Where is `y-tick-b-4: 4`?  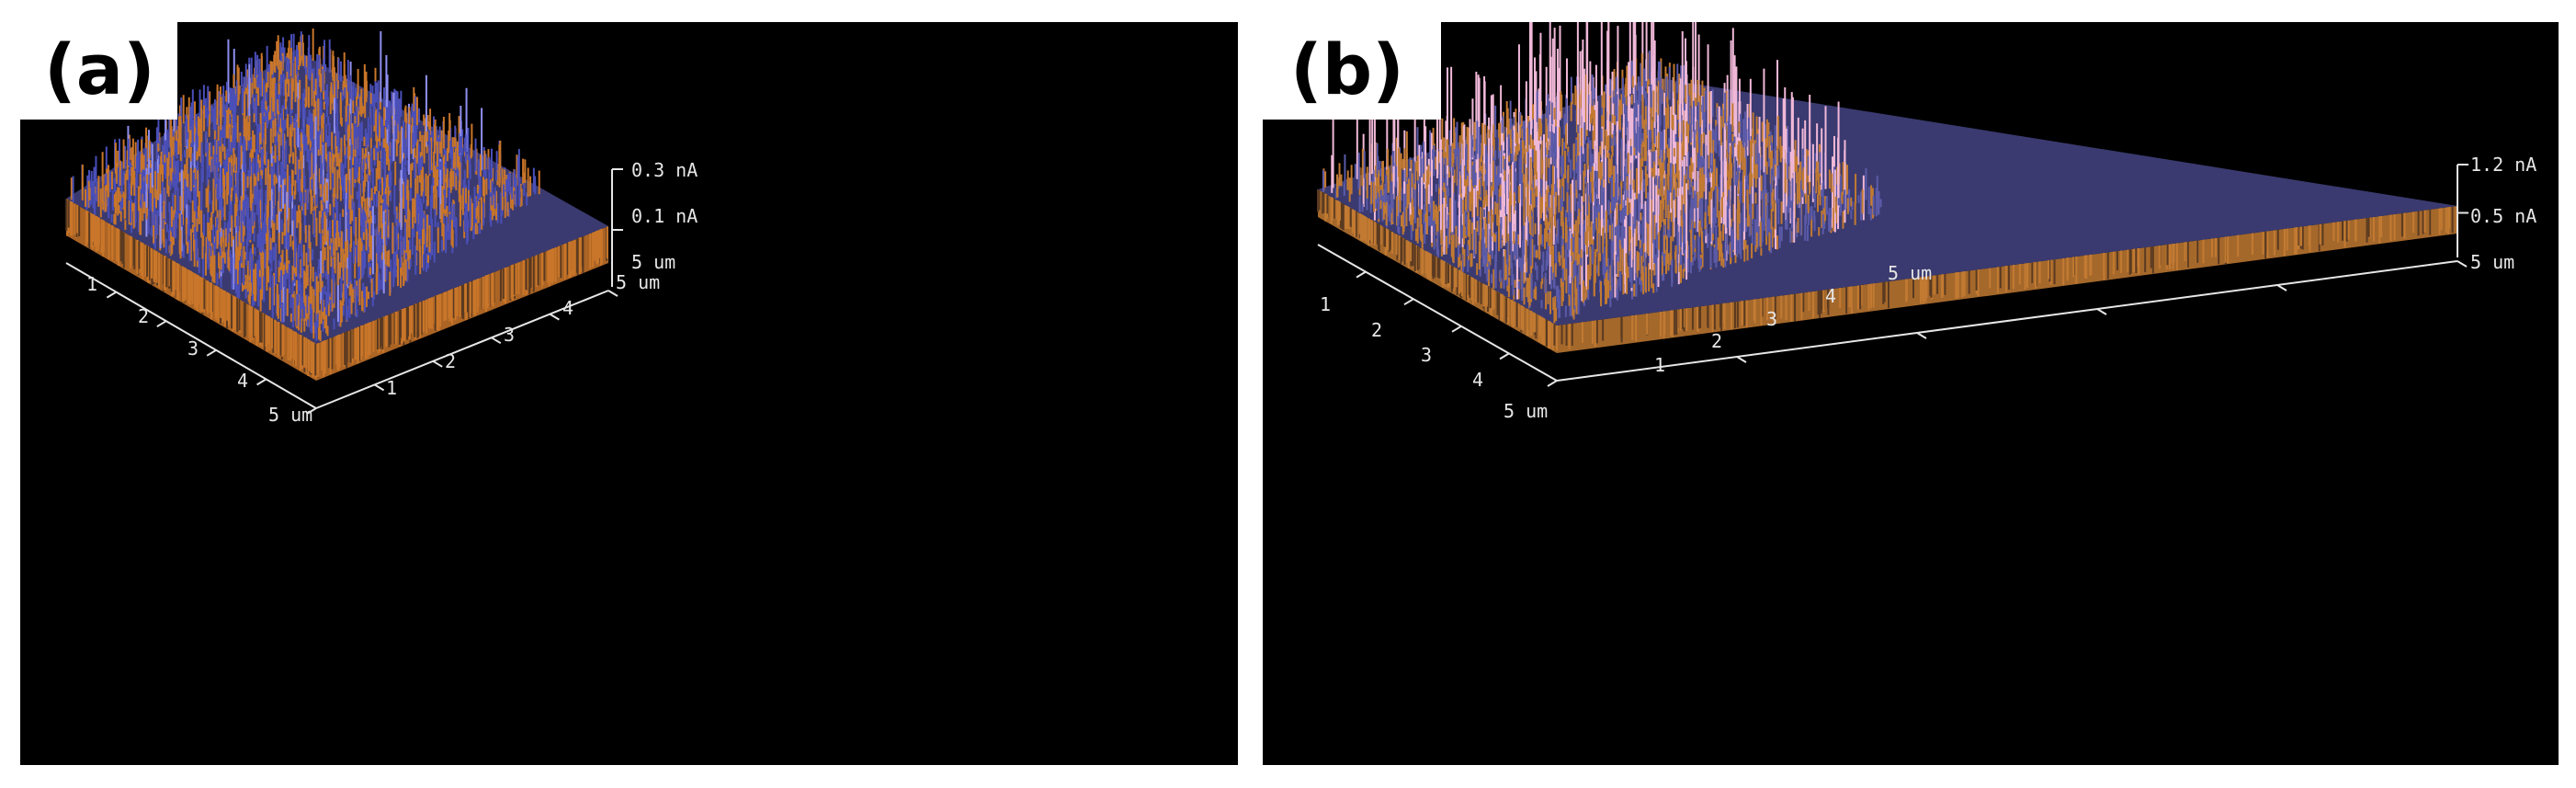 y-tick-b-4: 4 is located at coordinates (1830, 296).